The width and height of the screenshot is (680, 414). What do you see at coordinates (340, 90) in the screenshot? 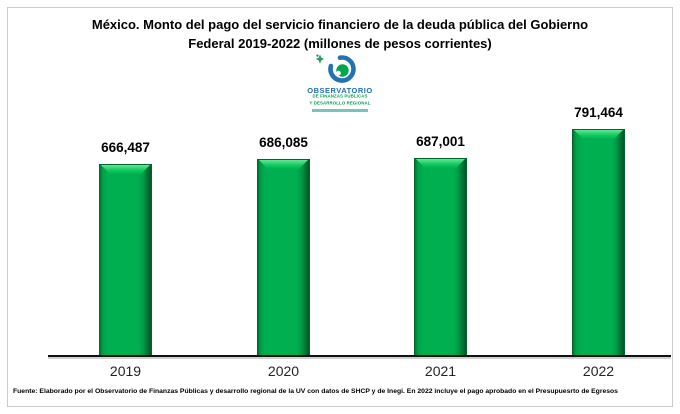
I see `logo-wordmark: OBSERVATORIO` at bounding box center [340, 90].